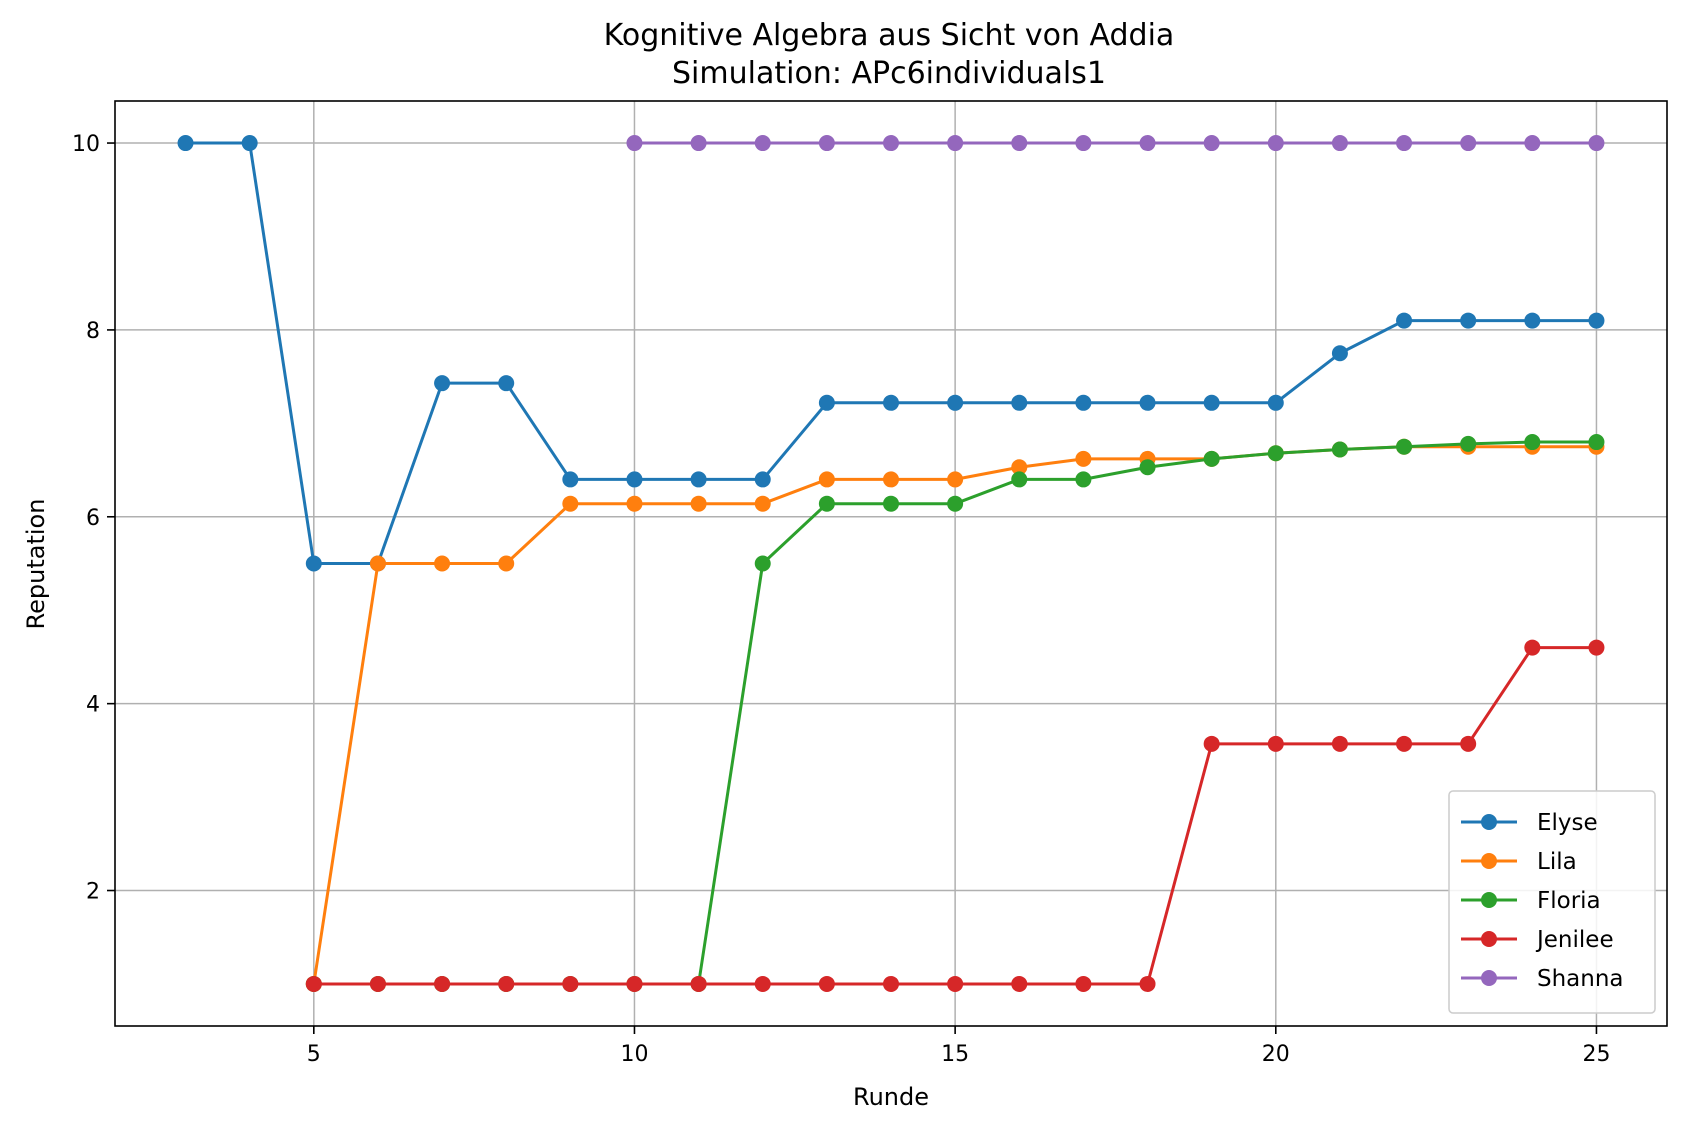 The width and height of the screenshot is (1683, 1131). What do you see at coordinates (1489, 861) in the screenshot?
I see `legend-marker-lila` at bounding box center [1489, 861].